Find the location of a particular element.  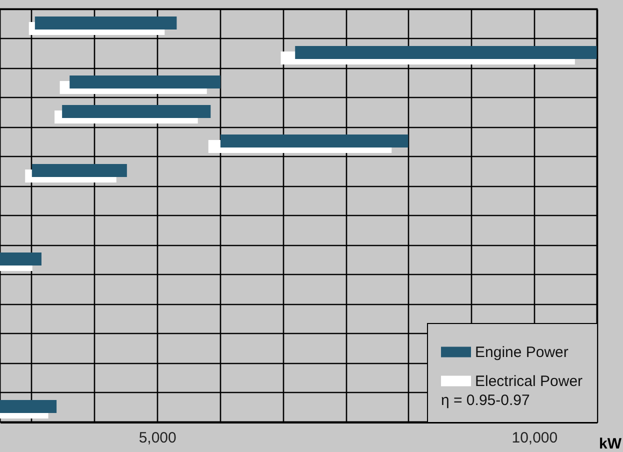

x-tick-label: 5,000 is located at coordinates (157, 438).